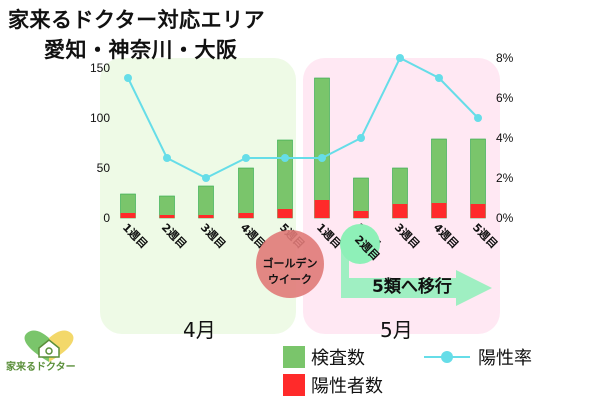 This screenshot has width=600, height=400. Describe the element at coordinates (100, 118) in the screenshot. I see `y-left-tick-label: 100` at that location.